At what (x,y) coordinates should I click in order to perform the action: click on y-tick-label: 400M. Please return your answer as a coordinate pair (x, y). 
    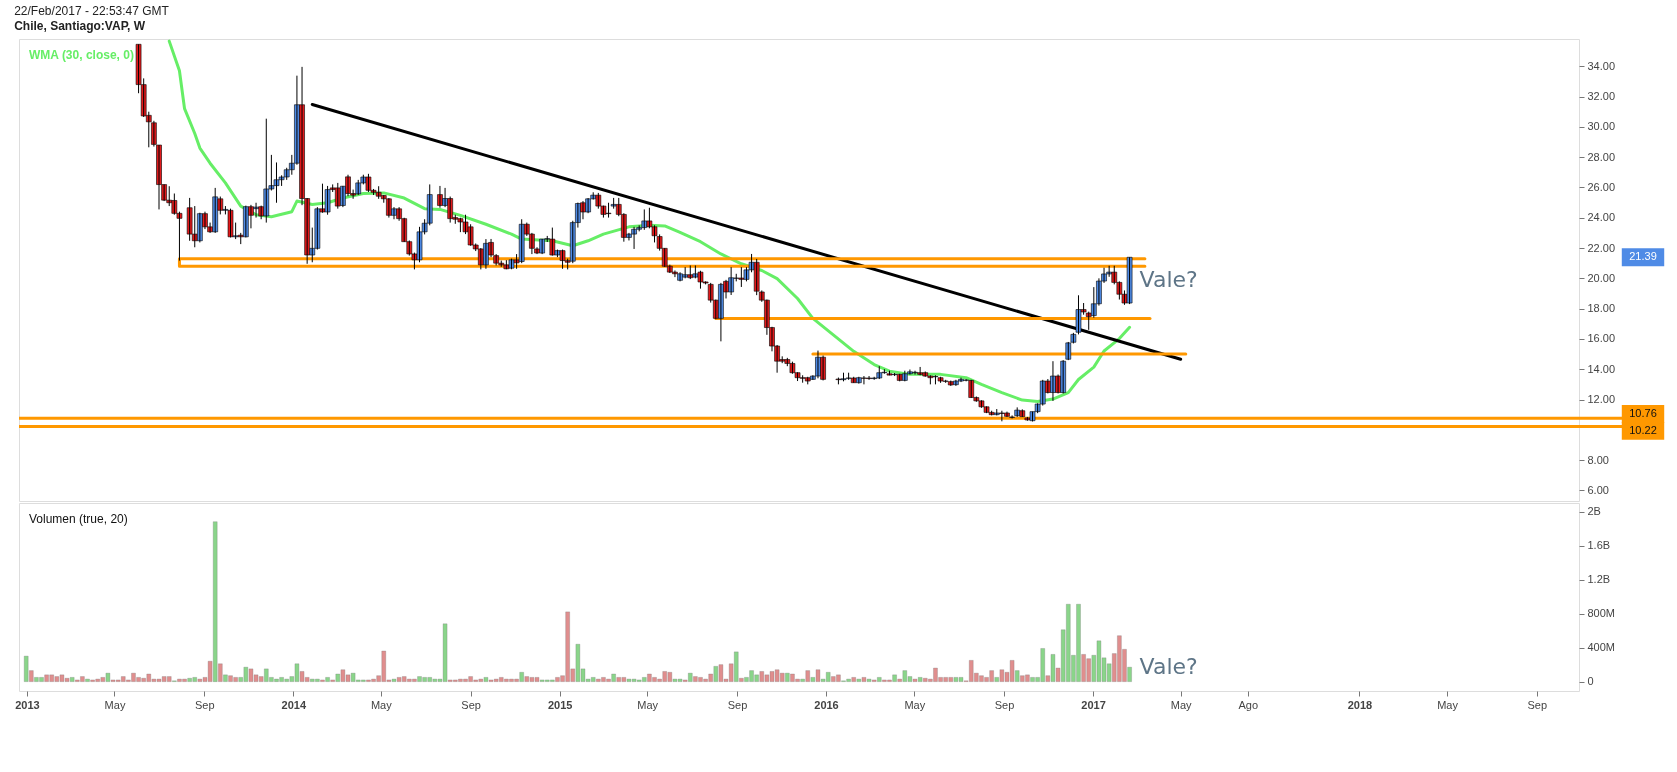
    Looking at the image, I should click on (1601, 647).